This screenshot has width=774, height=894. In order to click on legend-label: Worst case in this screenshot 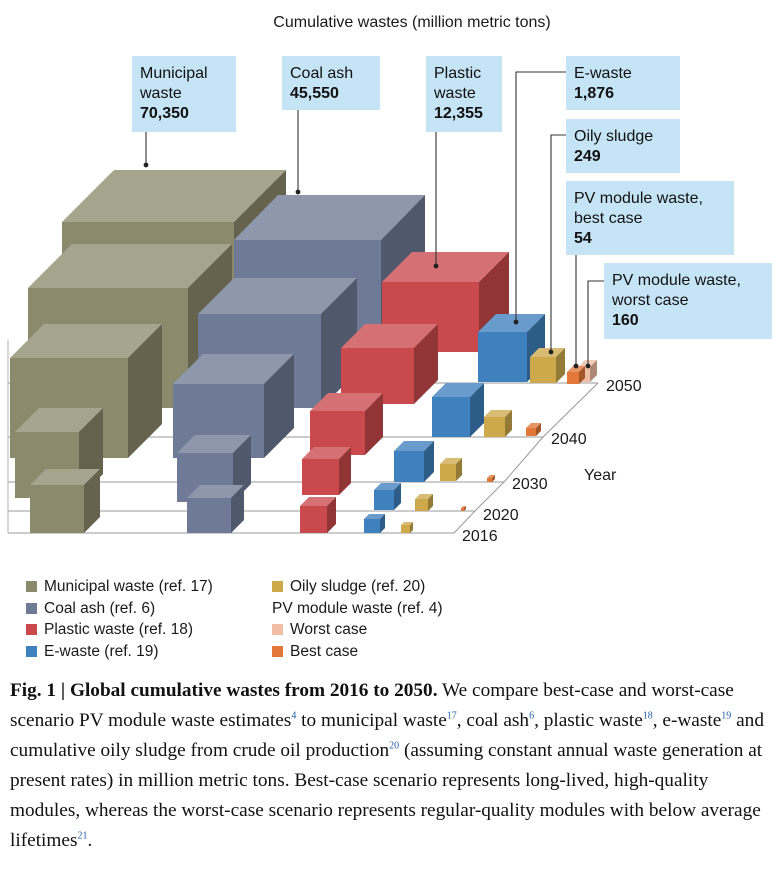, I will do `click(329, 630)`.